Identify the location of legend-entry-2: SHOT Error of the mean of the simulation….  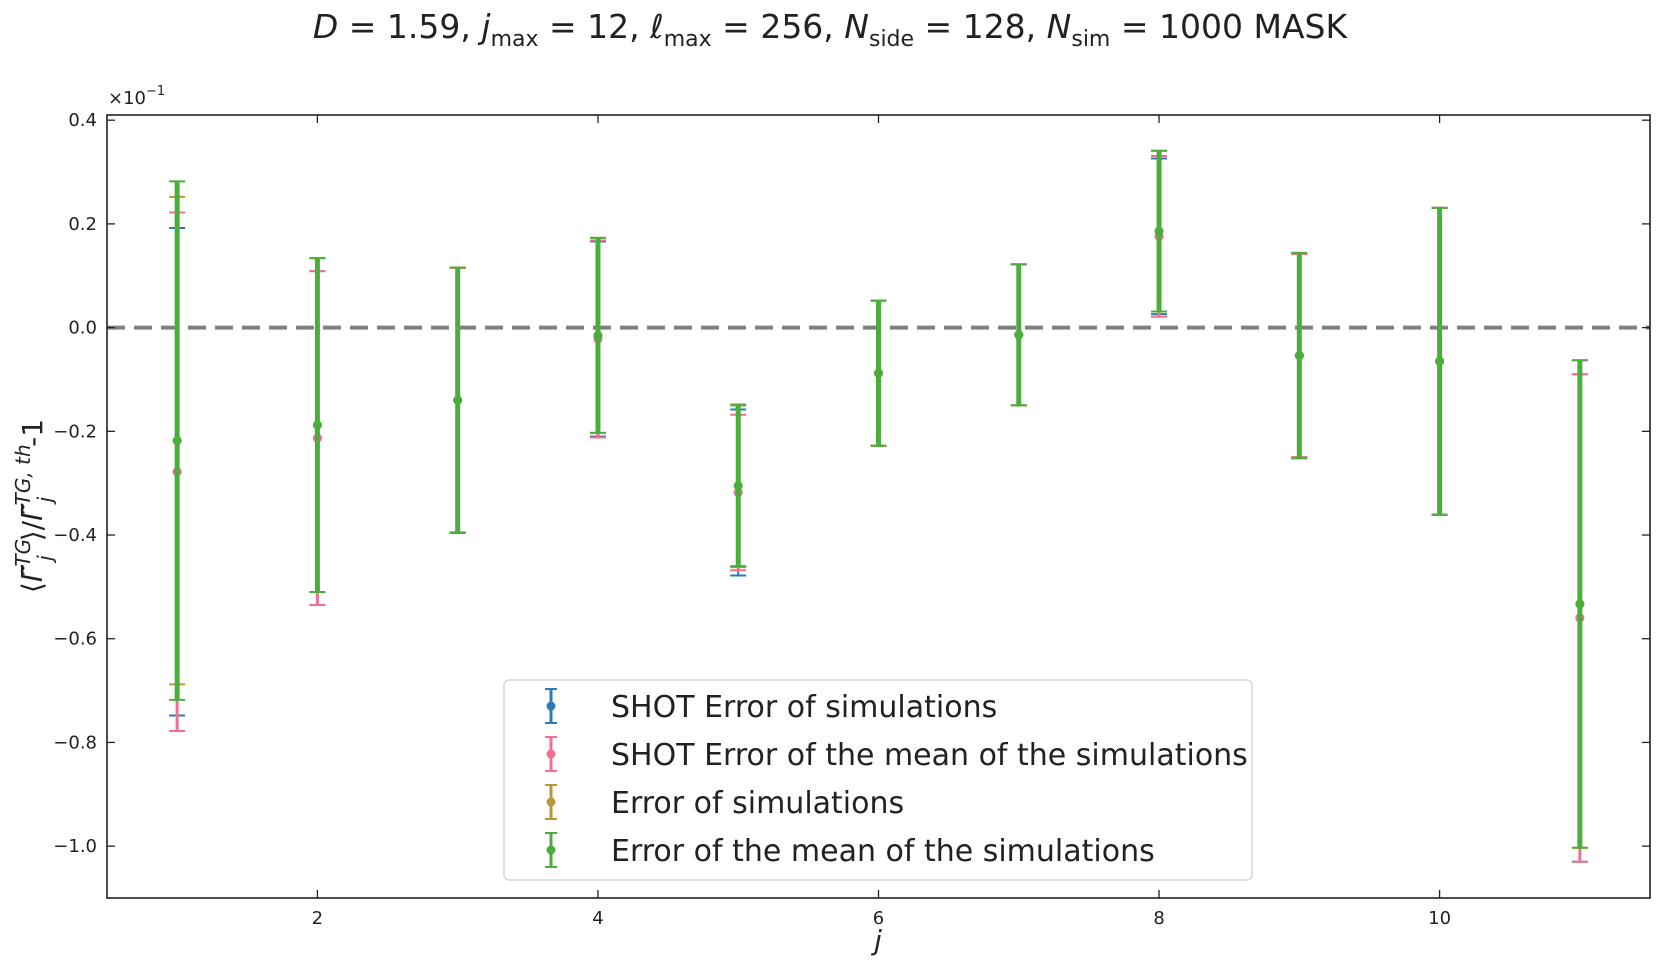
(896, 754).